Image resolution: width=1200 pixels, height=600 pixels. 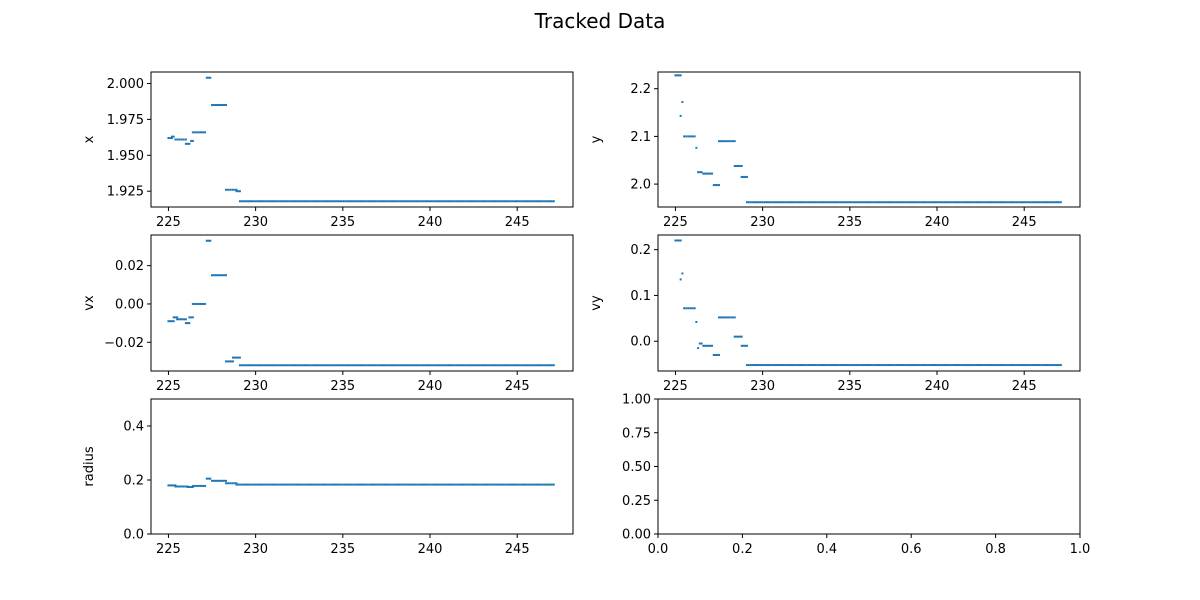 What do you see at coordinates (849, 222) in the screenshot?
I see `x-tick-label: 235` at bounding box center [849, 222].